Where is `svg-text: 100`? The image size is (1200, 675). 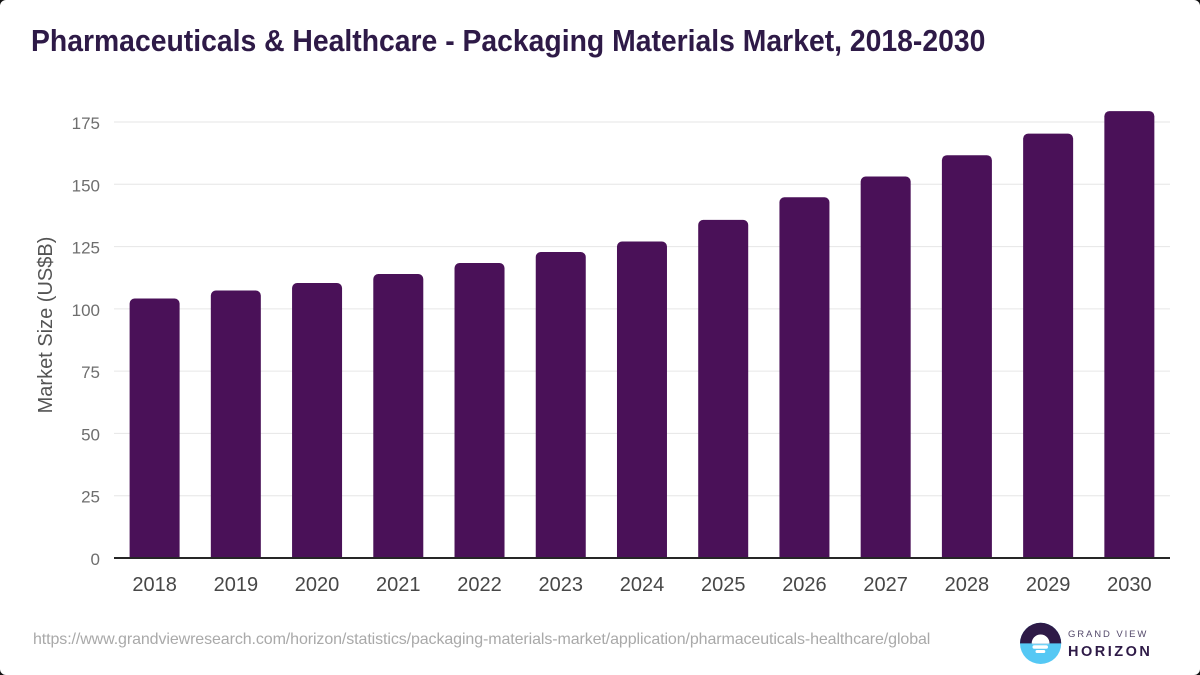
svg-text: 100 is located at coordinates (86, 310).